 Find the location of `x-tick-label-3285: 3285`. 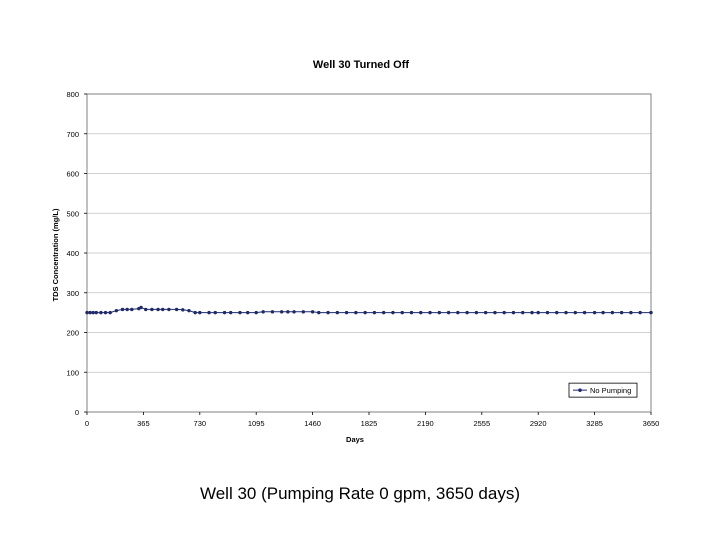

x-tick-label-3285: 3285 is located at coordinates (594, 423).